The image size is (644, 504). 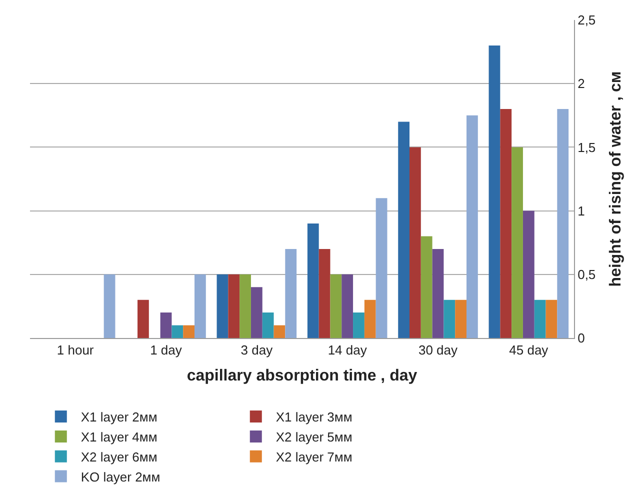 What do you see at coordinates (314, 437) in the screenshot?
I see `legend-label: X2 layer 5мм` at bounding box center [314, 437].